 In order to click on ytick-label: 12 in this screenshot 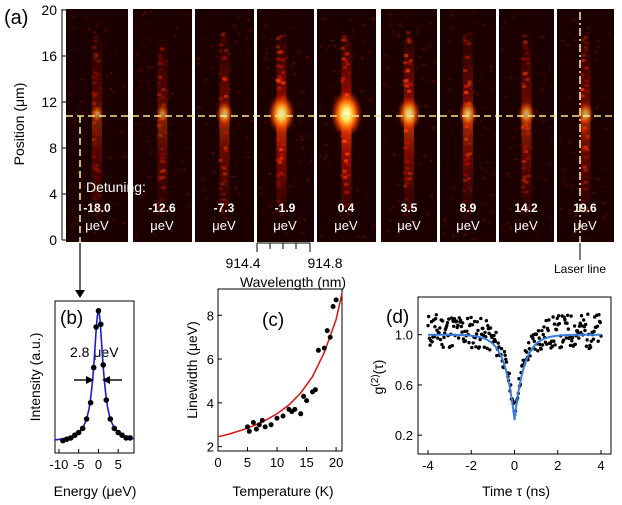, I will do `click(49, 102)`.